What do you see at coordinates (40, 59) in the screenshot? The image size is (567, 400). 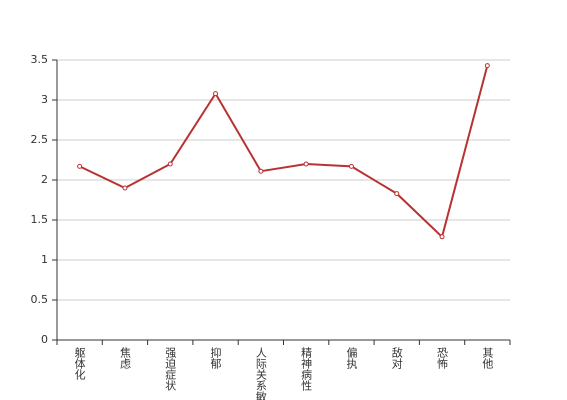 I see `y-tick-label: 3.5` at bounding box center [40, 59].